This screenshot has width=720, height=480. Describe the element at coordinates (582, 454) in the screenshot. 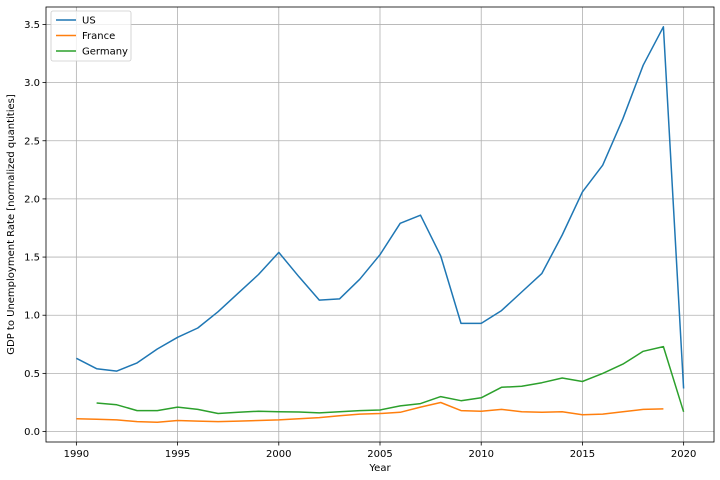

I see `x-tick-label: 2015` at that location.